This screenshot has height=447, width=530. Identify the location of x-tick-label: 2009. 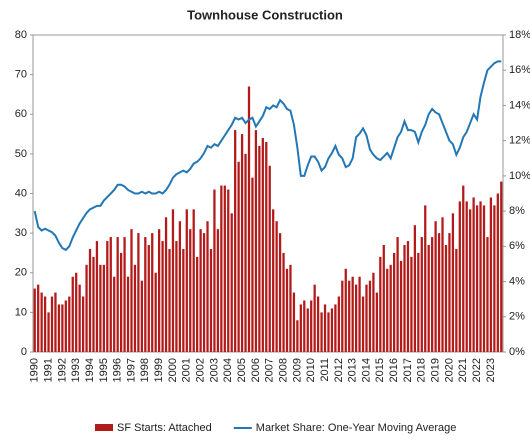
(297, 370).